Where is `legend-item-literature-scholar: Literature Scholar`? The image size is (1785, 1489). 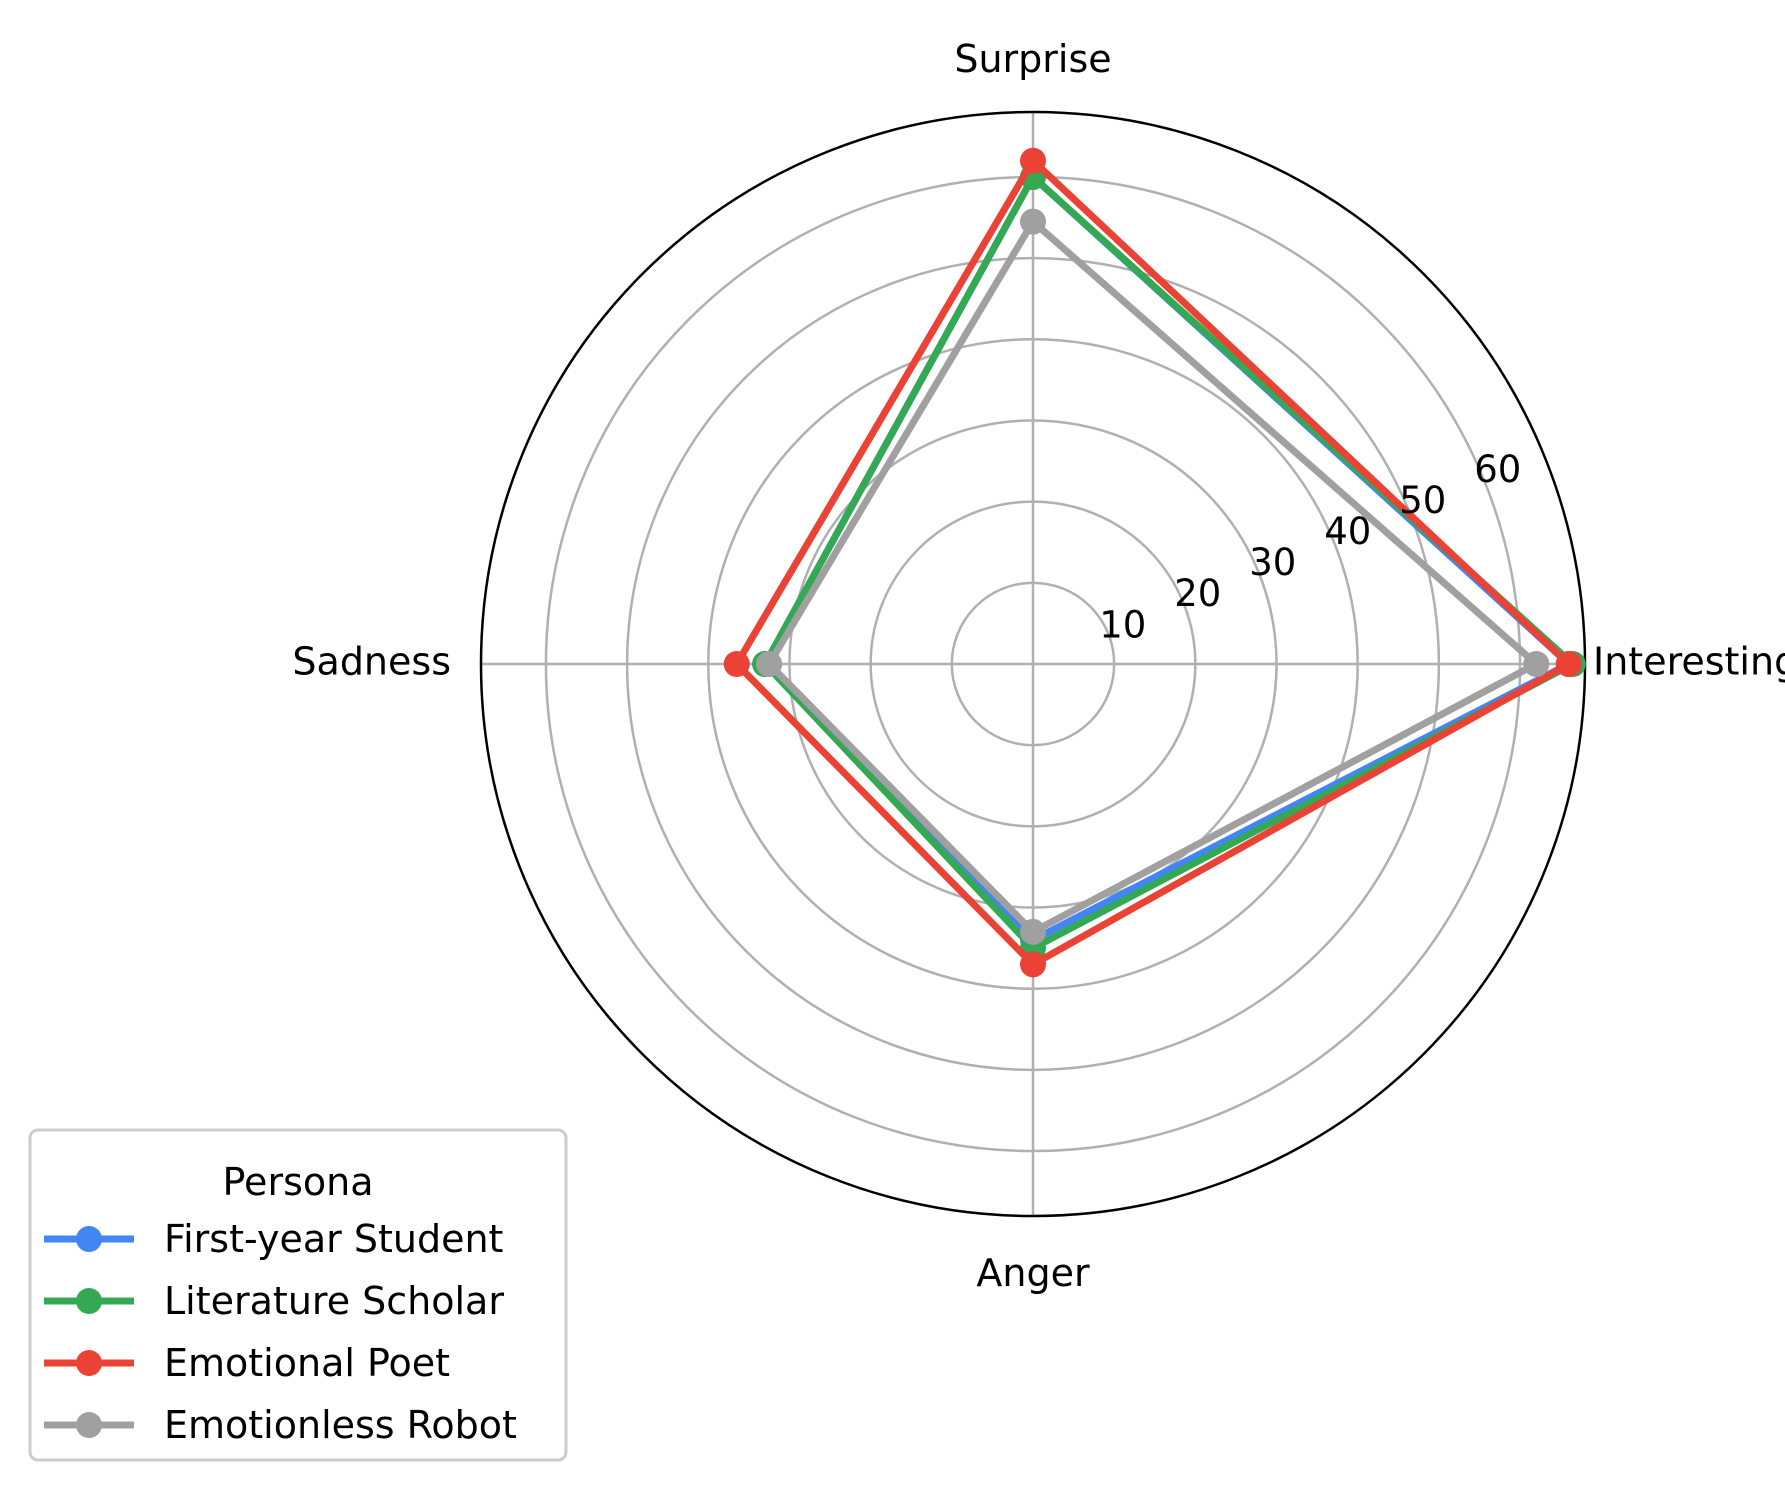
legend-item-literature-scholar: Literature Scholar is located at coordinates (274, 1301).